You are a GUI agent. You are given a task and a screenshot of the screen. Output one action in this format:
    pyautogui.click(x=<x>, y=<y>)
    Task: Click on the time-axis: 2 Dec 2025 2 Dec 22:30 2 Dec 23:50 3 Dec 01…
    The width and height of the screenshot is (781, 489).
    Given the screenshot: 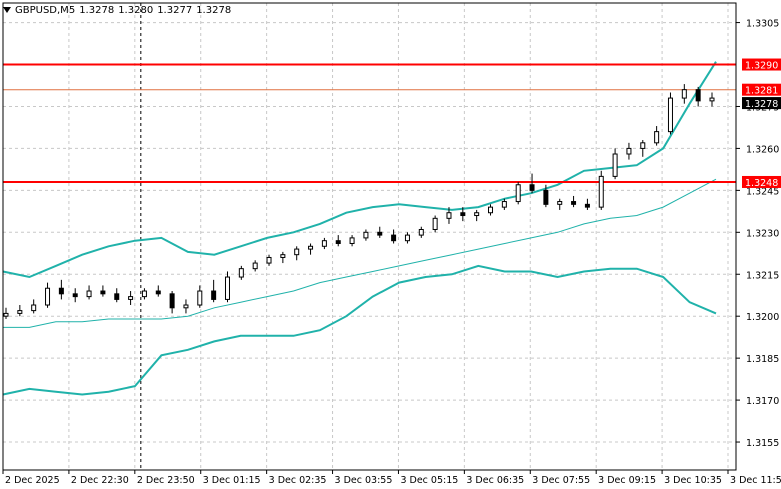 What is the action you would take?
    pyautogui.click(x=391, y=478)
    